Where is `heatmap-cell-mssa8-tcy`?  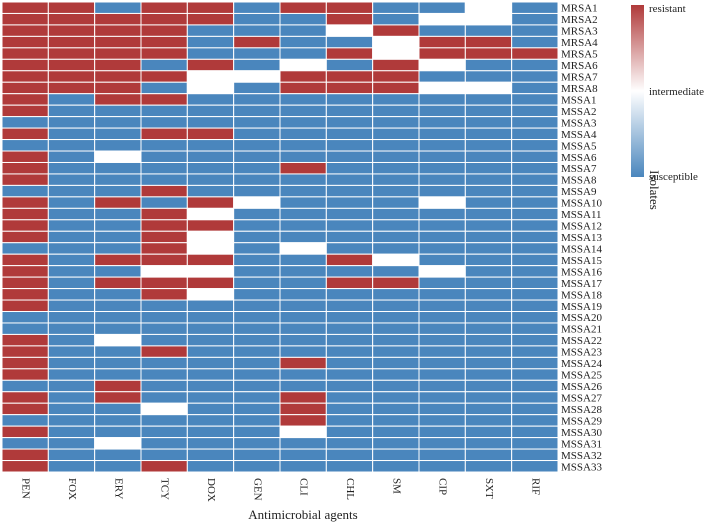 heatmap-cell-mssa8-tcy is located at coordinates (164, 179).